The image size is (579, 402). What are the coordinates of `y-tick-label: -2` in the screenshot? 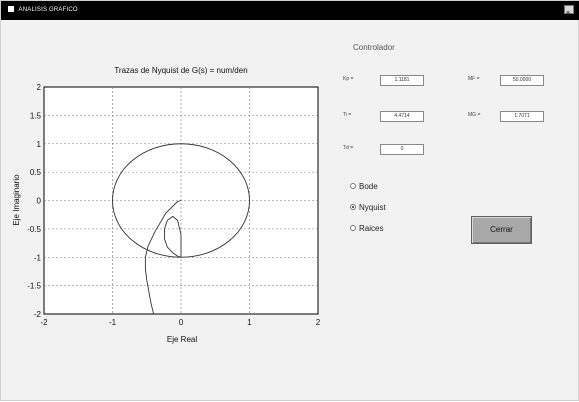 It's located at (38, 314).